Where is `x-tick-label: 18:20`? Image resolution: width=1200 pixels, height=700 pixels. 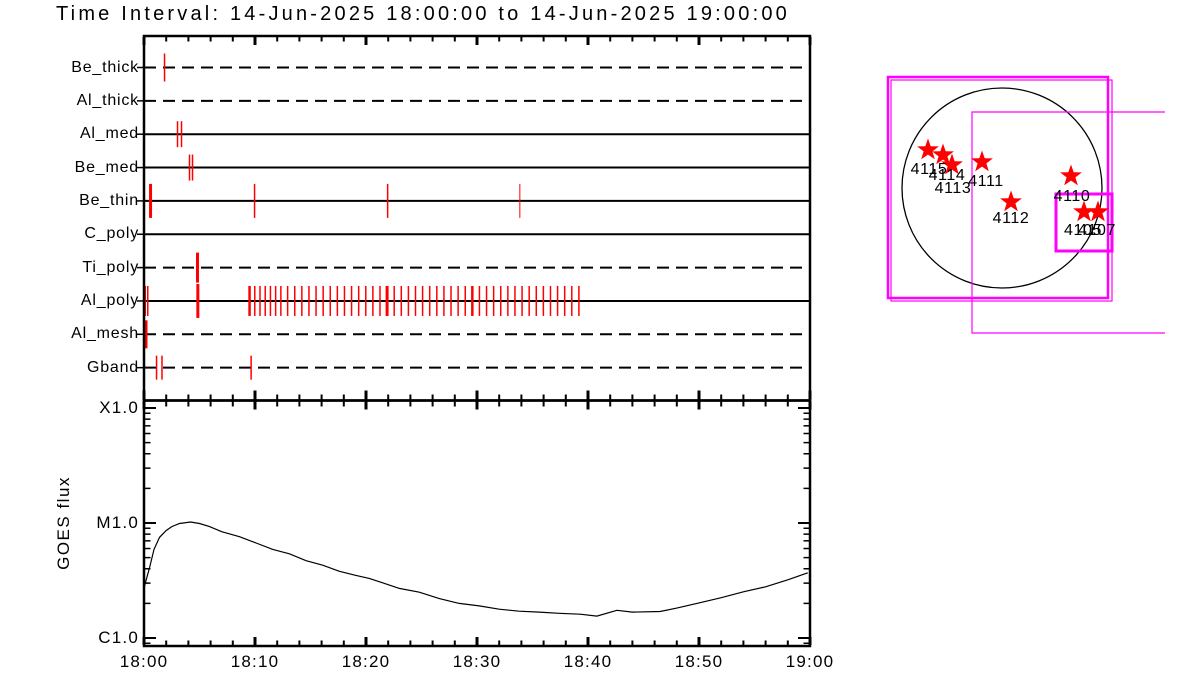
x-tick-label: 18:20 is located at coordinates (366, 661).